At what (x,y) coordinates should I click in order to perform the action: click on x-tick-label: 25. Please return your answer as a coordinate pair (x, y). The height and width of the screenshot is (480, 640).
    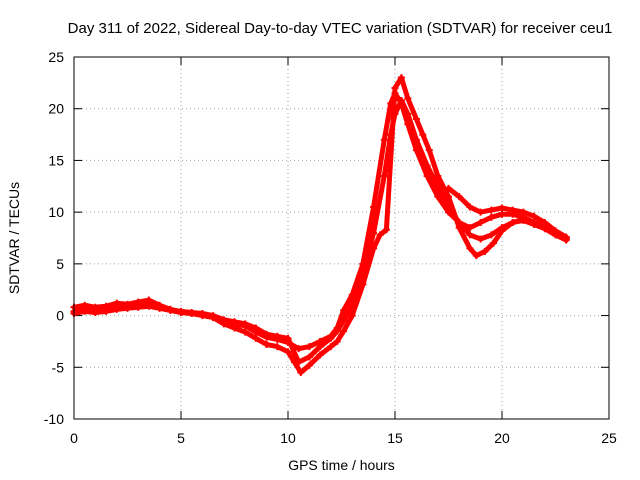
    Looking at the image, I should click on (609, 438).